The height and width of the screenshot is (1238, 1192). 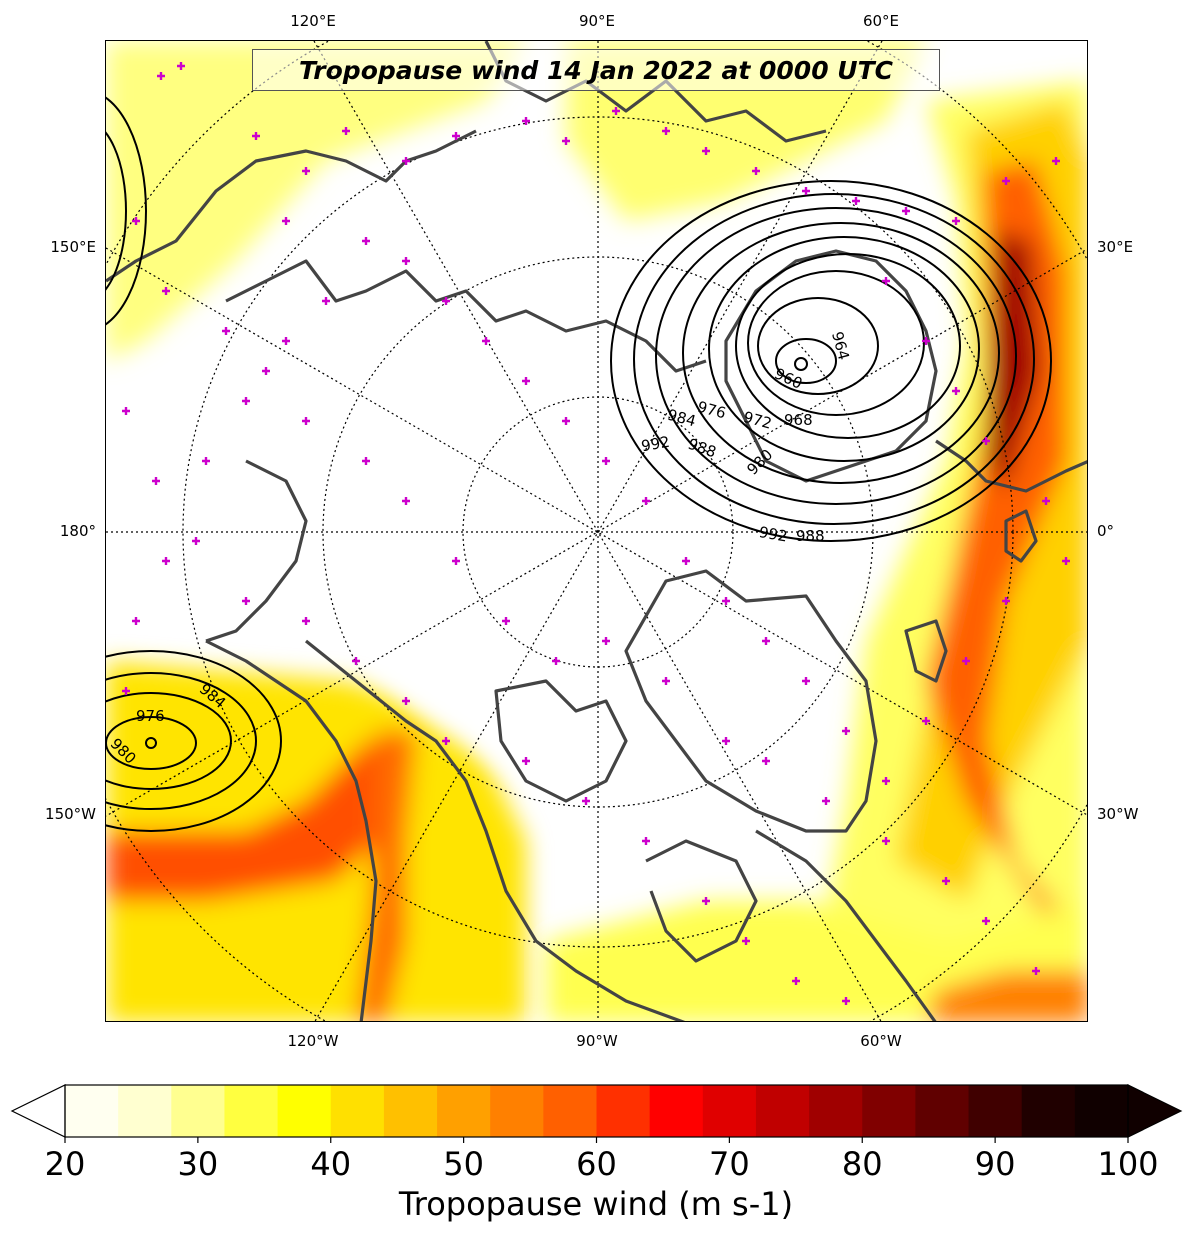 What do you see at coordinates (561, 741) in the screenshot?
I see `coast-canada-archipelago` at bounding box center [561, 741].